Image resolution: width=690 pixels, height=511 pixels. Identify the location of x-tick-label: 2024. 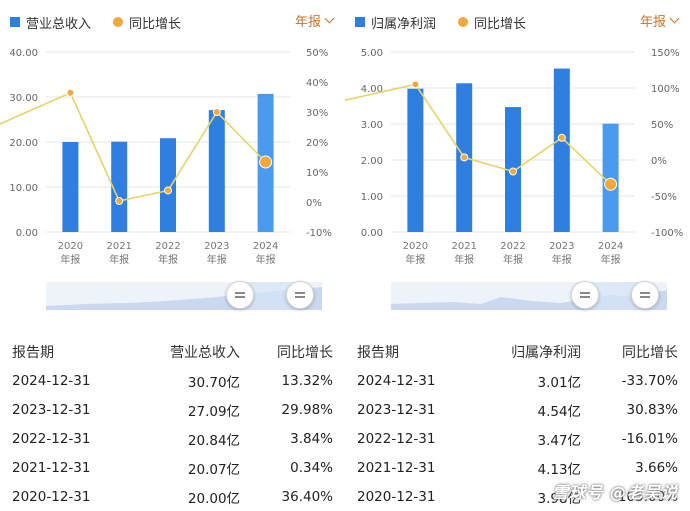
(610, 246).